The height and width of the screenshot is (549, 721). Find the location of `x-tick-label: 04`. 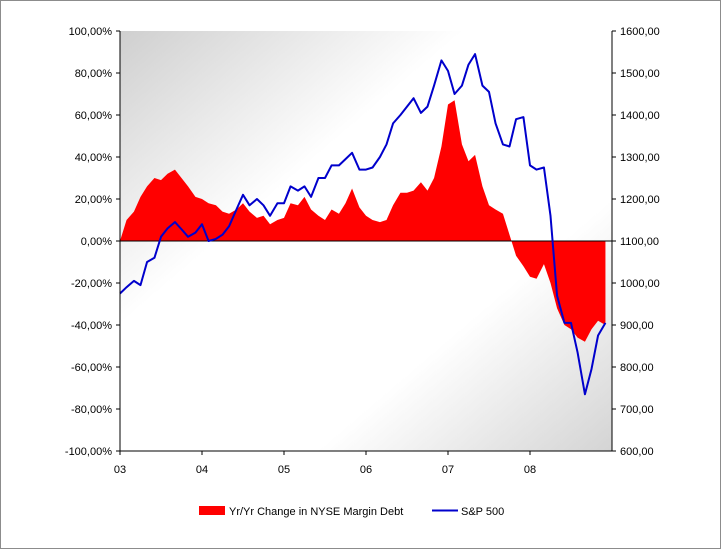

x-tick-label: 04 is located at coordinates (202, 470).